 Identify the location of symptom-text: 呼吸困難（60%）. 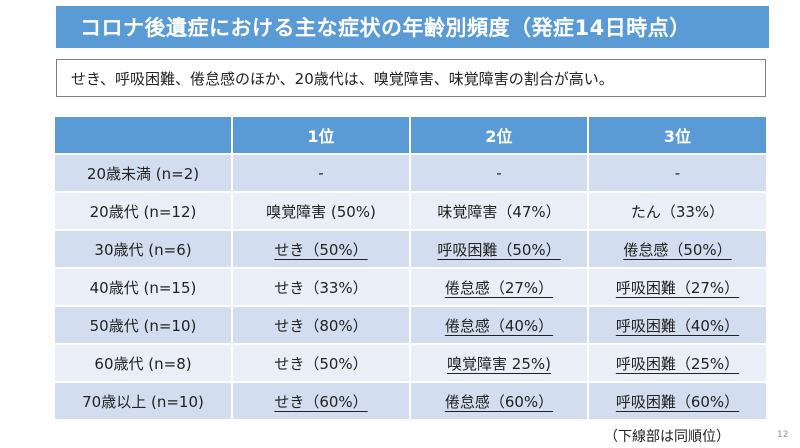
(677, 401).